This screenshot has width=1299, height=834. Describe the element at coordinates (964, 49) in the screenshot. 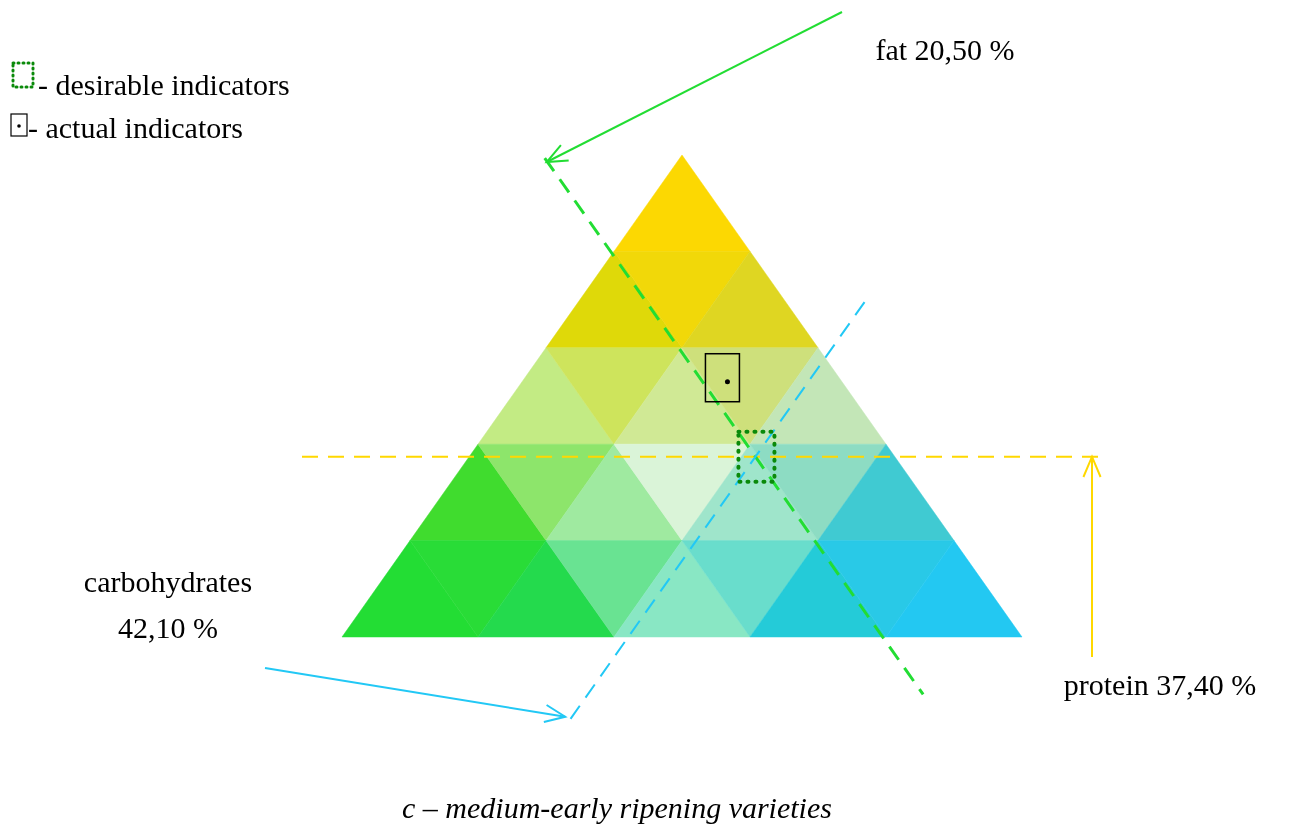

I see `data-label: 20,50 %` at that location.